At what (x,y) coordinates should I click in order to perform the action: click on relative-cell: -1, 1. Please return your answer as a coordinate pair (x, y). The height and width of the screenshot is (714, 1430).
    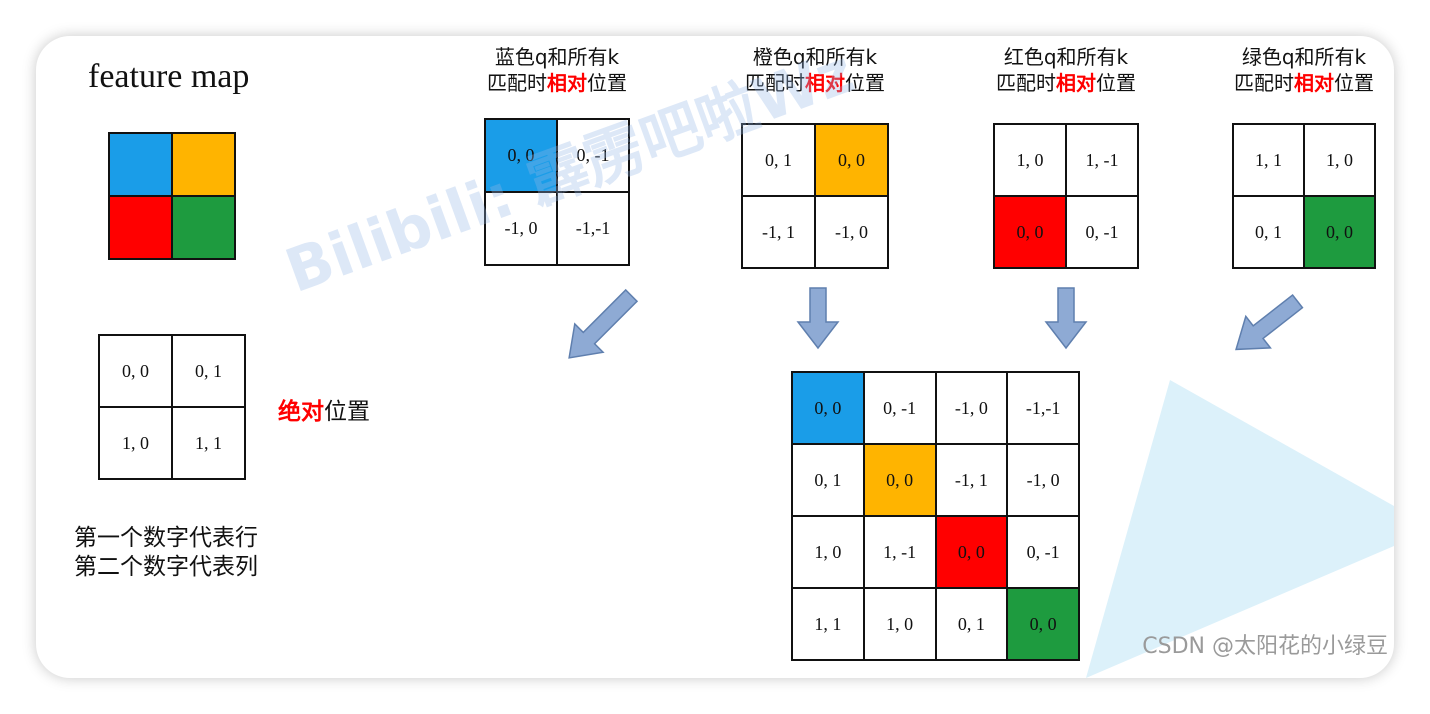
    Looking at the image, I should click on (778, 232).